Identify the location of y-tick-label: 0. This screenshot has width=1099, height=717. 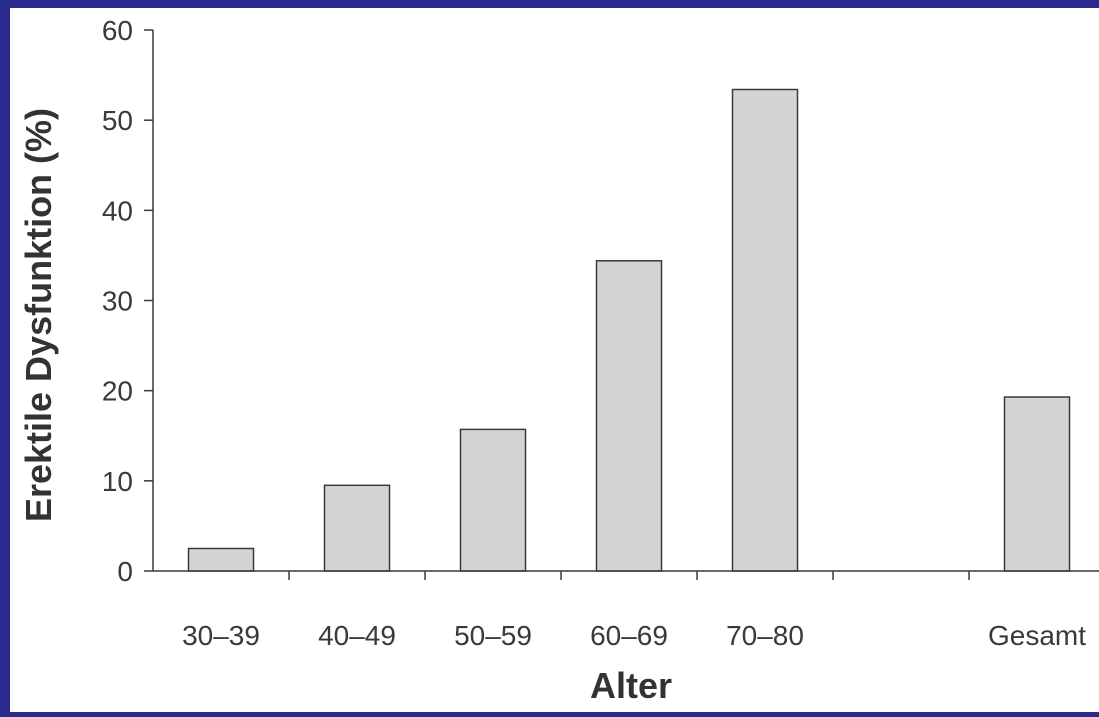
(125, 571).